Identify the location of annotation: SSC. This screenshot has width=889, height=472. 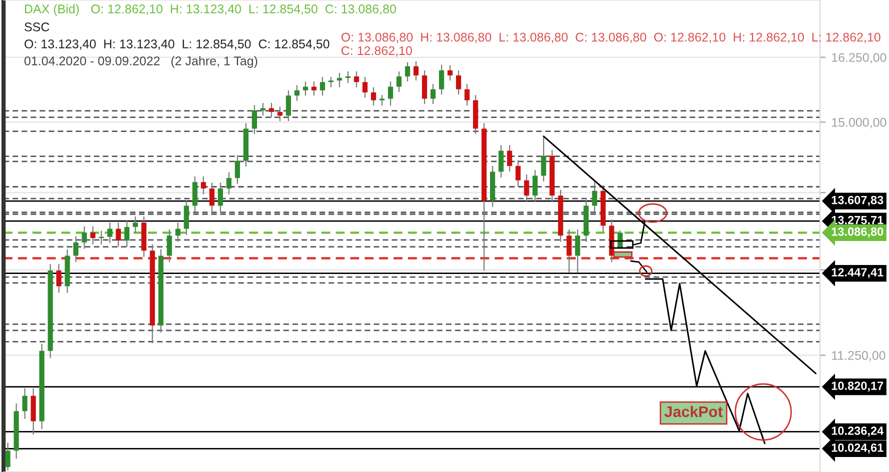
(37, 27).